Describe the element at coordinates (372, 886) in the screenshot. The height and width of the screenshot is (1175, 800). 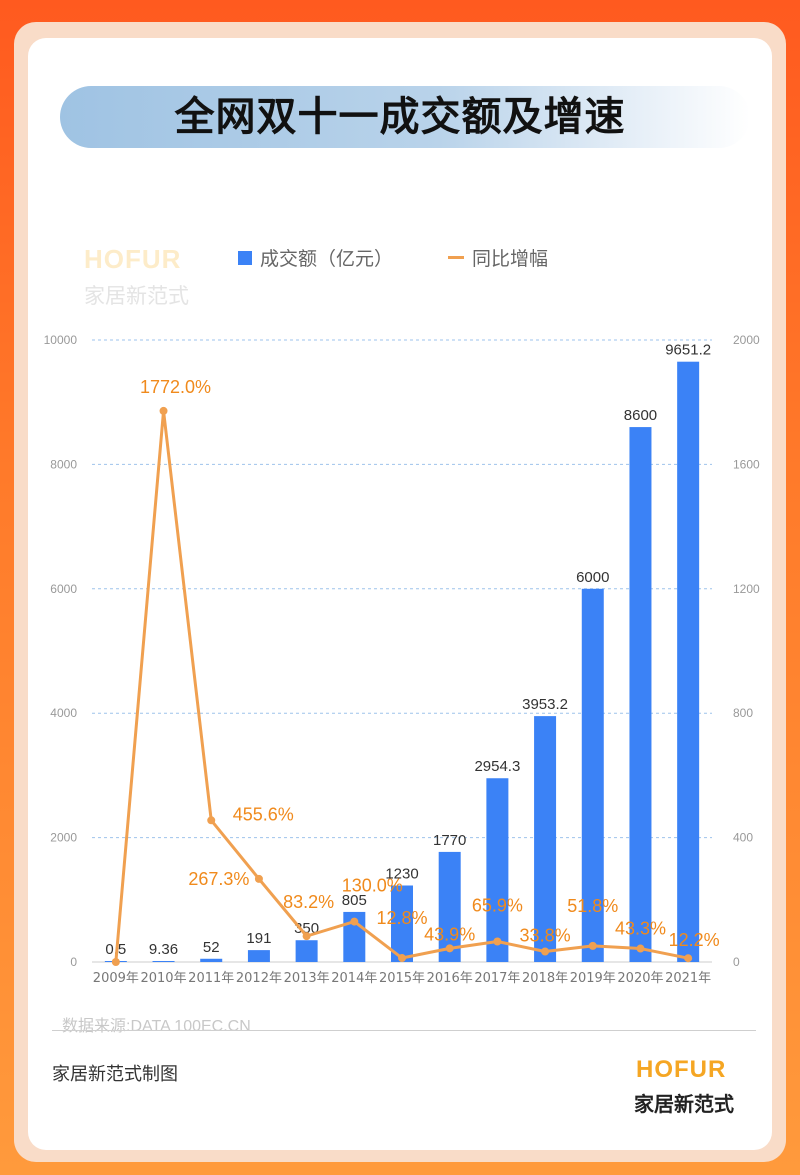
I see `growth-label: 130.0%` at that location.